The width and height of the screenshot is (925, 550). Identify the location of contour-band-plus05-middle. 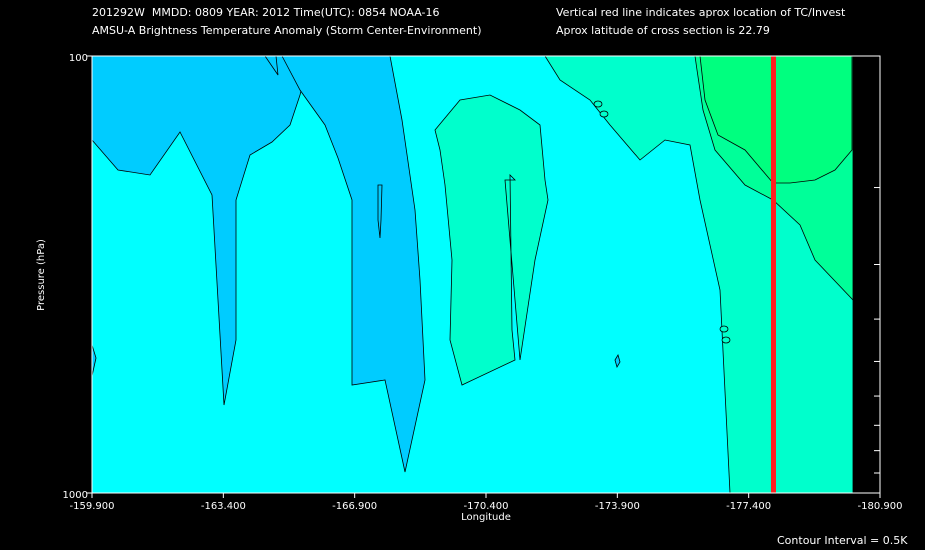
(491, 240).